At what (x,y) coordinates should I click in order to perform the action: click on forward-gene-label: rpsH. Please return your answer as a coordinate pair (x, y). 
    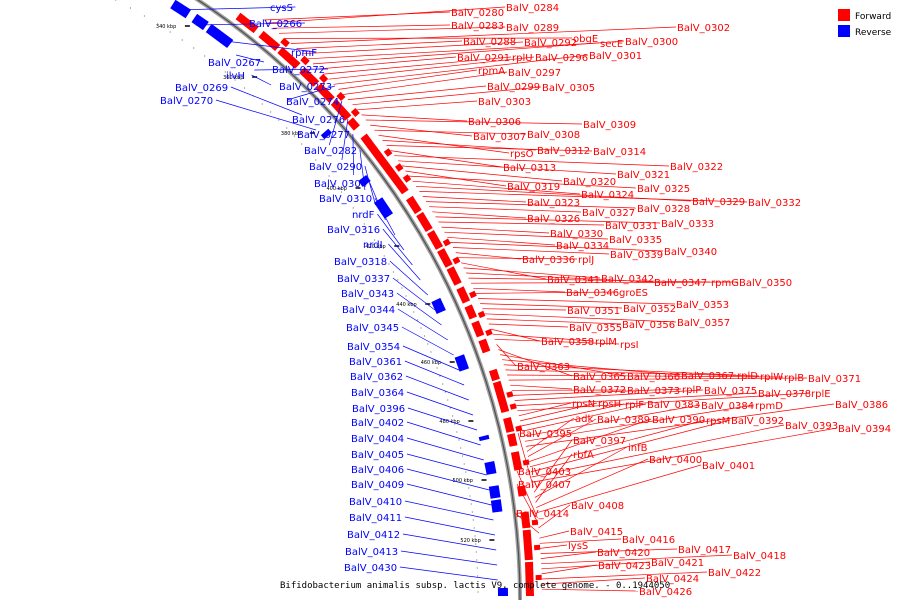
    Looking at the image, I should click on (609, 404).